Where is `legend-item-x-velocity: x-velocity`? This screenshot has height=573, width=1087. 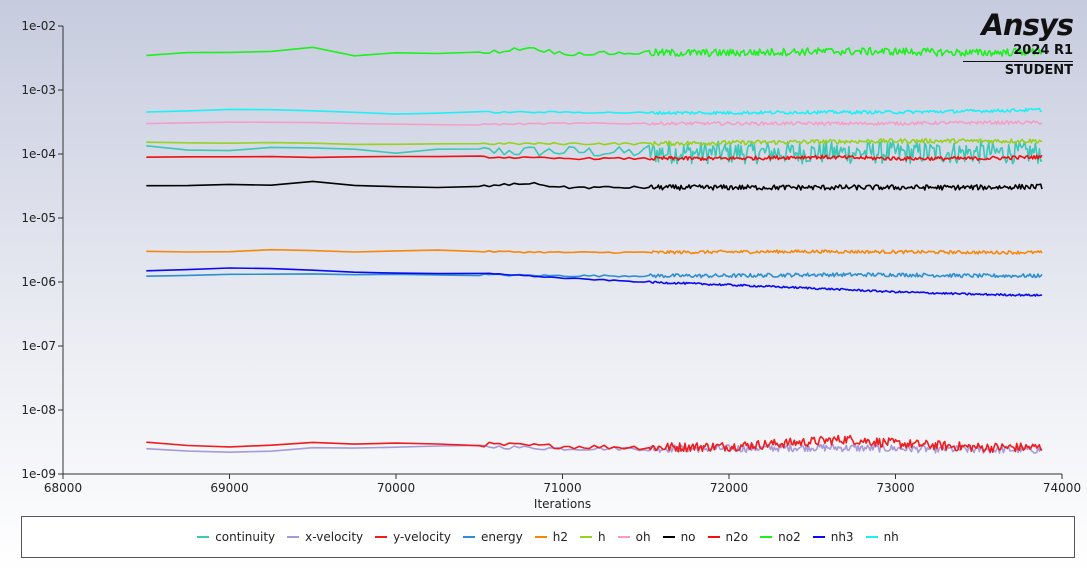 legend-item-x-velocity: x-velocity is located at coordinates (325, 537).